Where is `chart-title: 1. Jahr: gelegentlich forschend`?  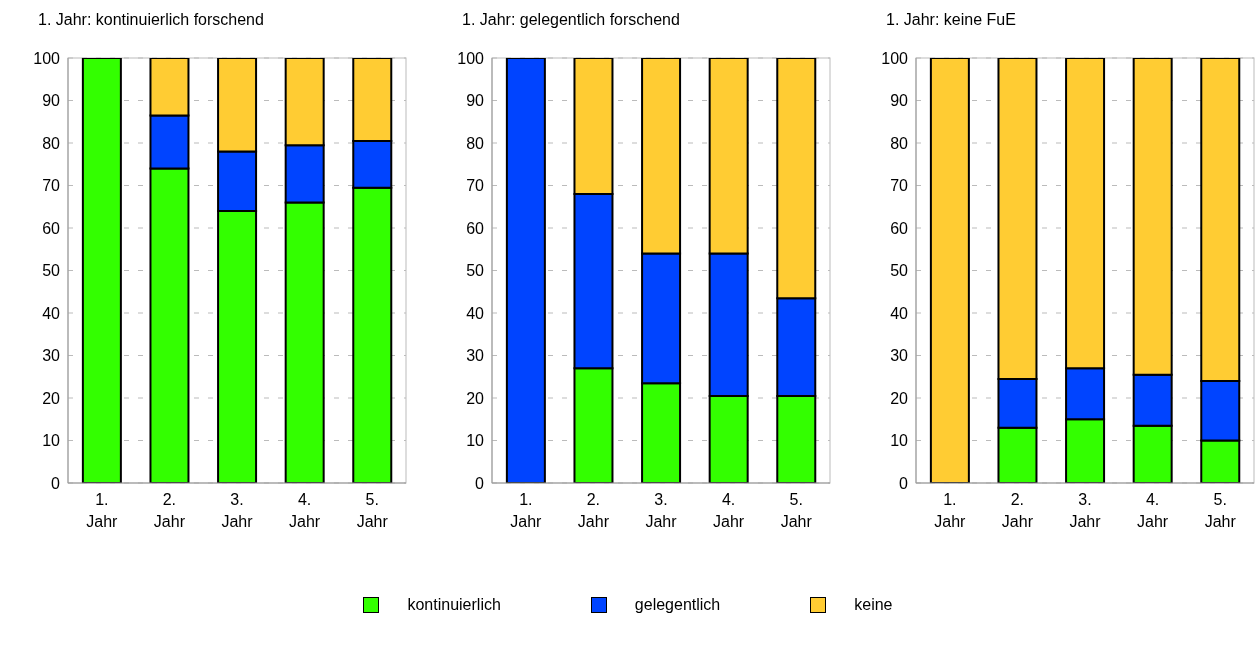 chart-title: 1. Jahr: gelegentlich forschend is located at coordinates (571, 20).